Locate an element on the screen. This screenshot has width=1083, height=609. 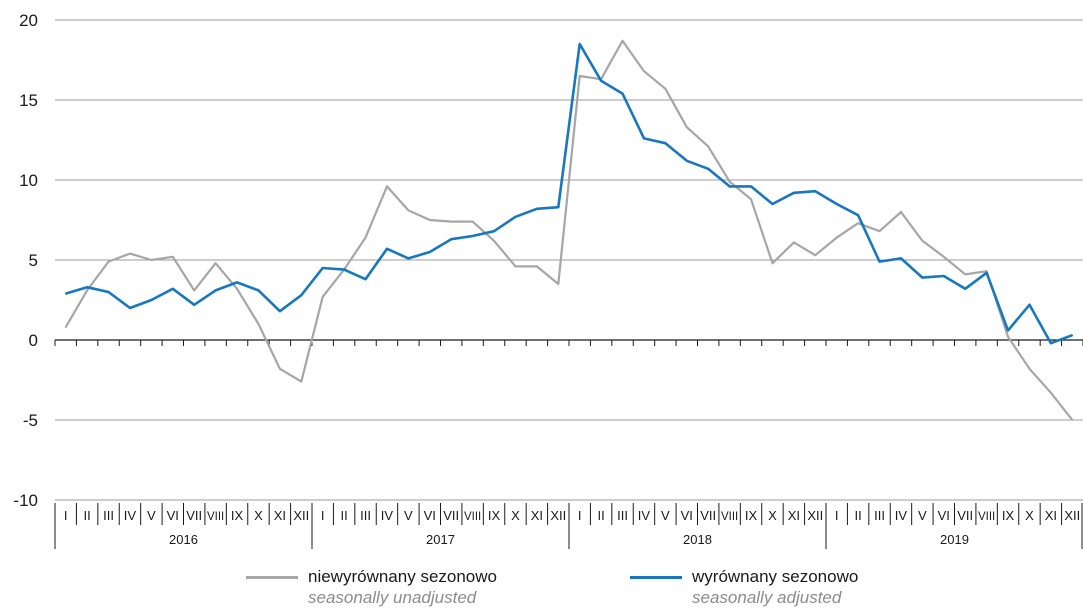
legend-label-unadjusted: niewyrównany sezonowo is located at coordinates (402, 576).